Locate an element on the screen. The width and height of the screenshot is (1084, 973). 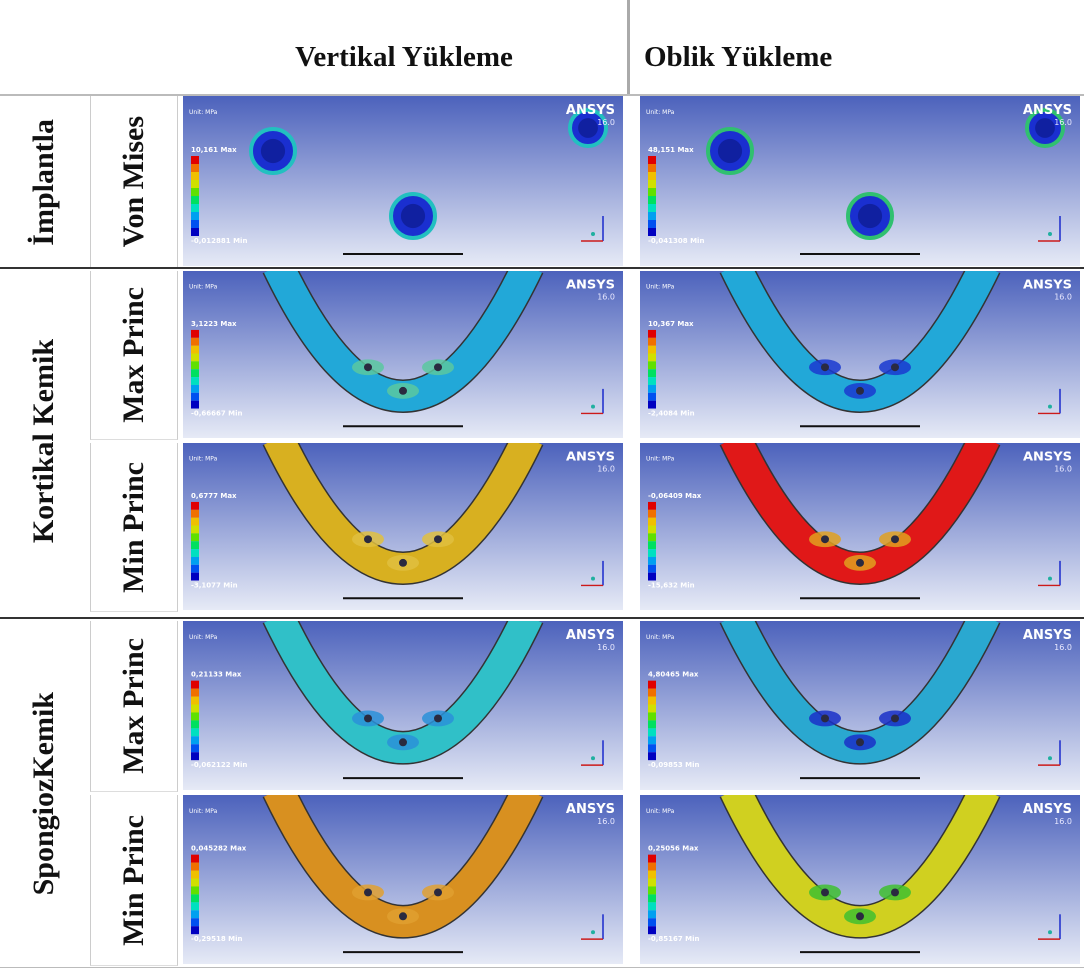
legend-min: -15,632 Min is located at coordinates (671, 585).